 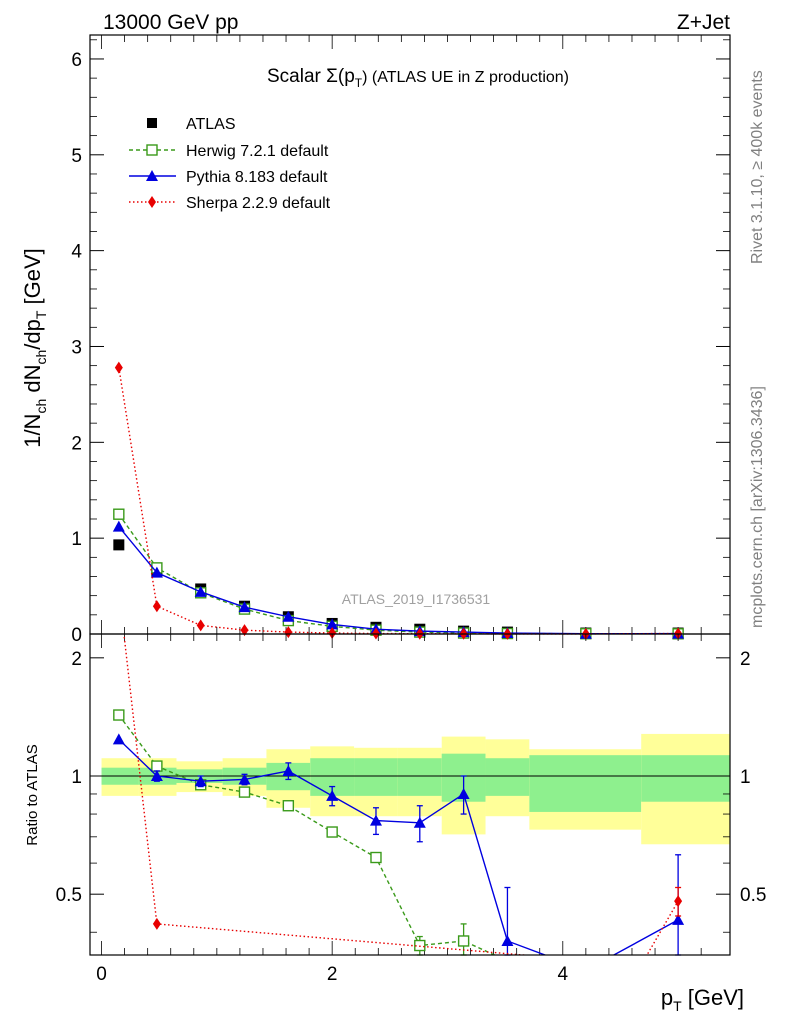 What do you see at coordinates (32, 794) in the screenshot?
I see `ratio-ylabel: Ratio to ATLAS` at bounding box center [32, 794].